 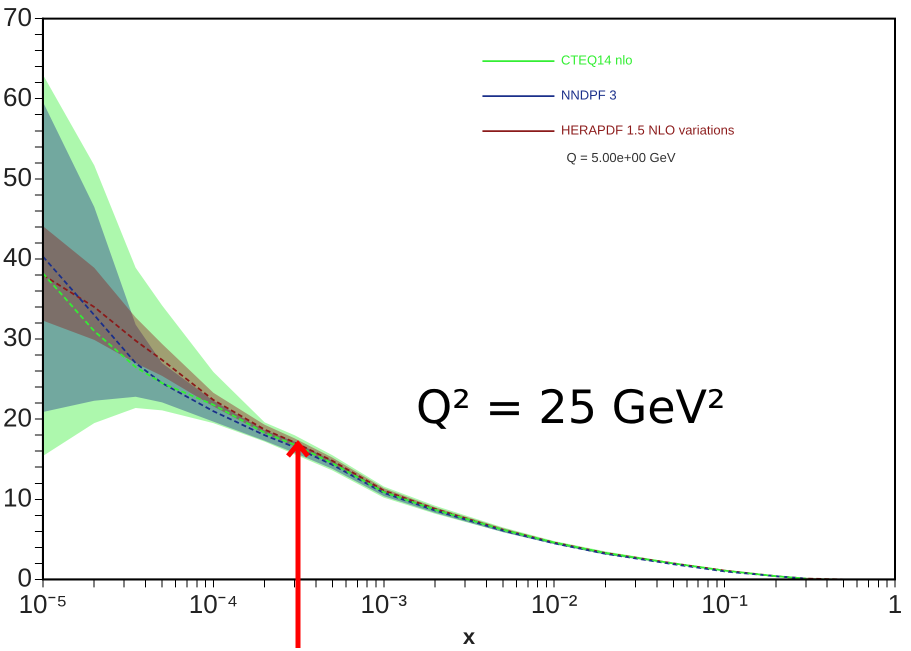 What do you see at coordinates (621, 157) in the screenshot?
I see `annotation: Q = 5.00e+00 GeV` at bounding box center [621, 157].